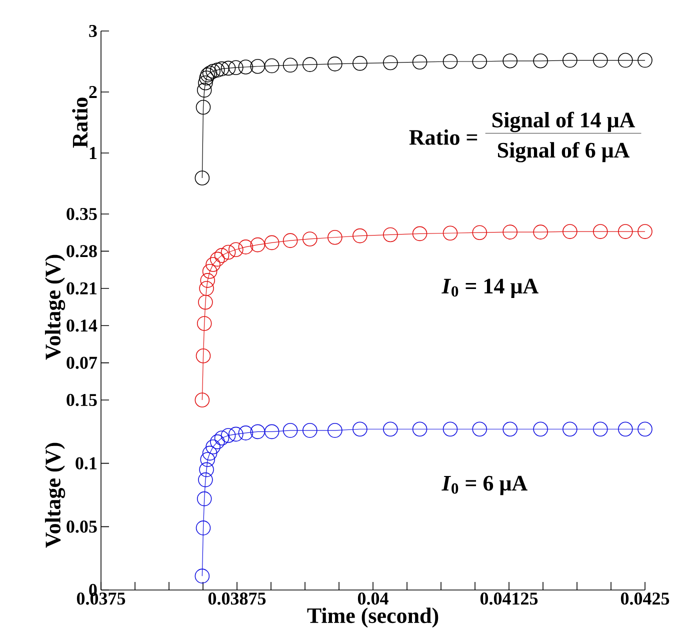 This screenshot has height=641, width=675. I want to click on y-axis-title: Ratio, so click(80, 123).